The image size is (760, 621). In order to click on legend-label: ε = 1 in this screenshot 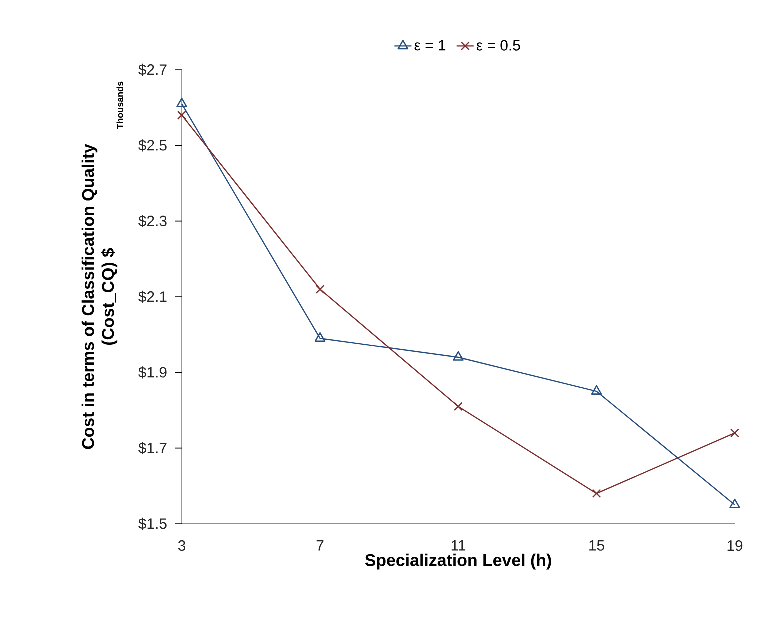, I will do `click(430, 45)`.